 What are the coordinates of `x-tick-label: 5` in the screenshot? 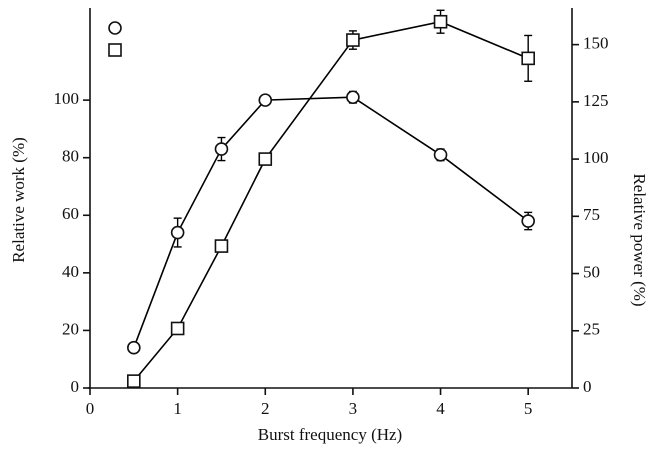 It's located at (528, 408).